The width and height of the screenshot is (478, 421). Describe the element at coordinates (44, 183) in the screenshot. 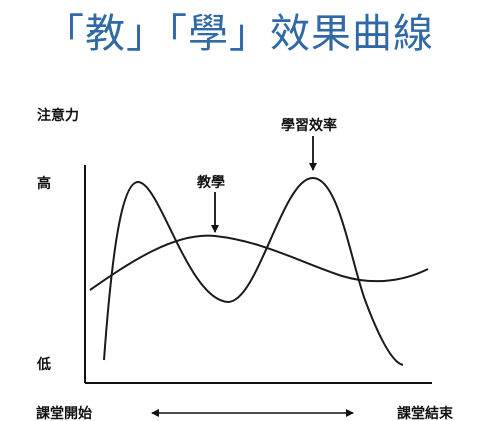

I see `high-label: 高` at that location.